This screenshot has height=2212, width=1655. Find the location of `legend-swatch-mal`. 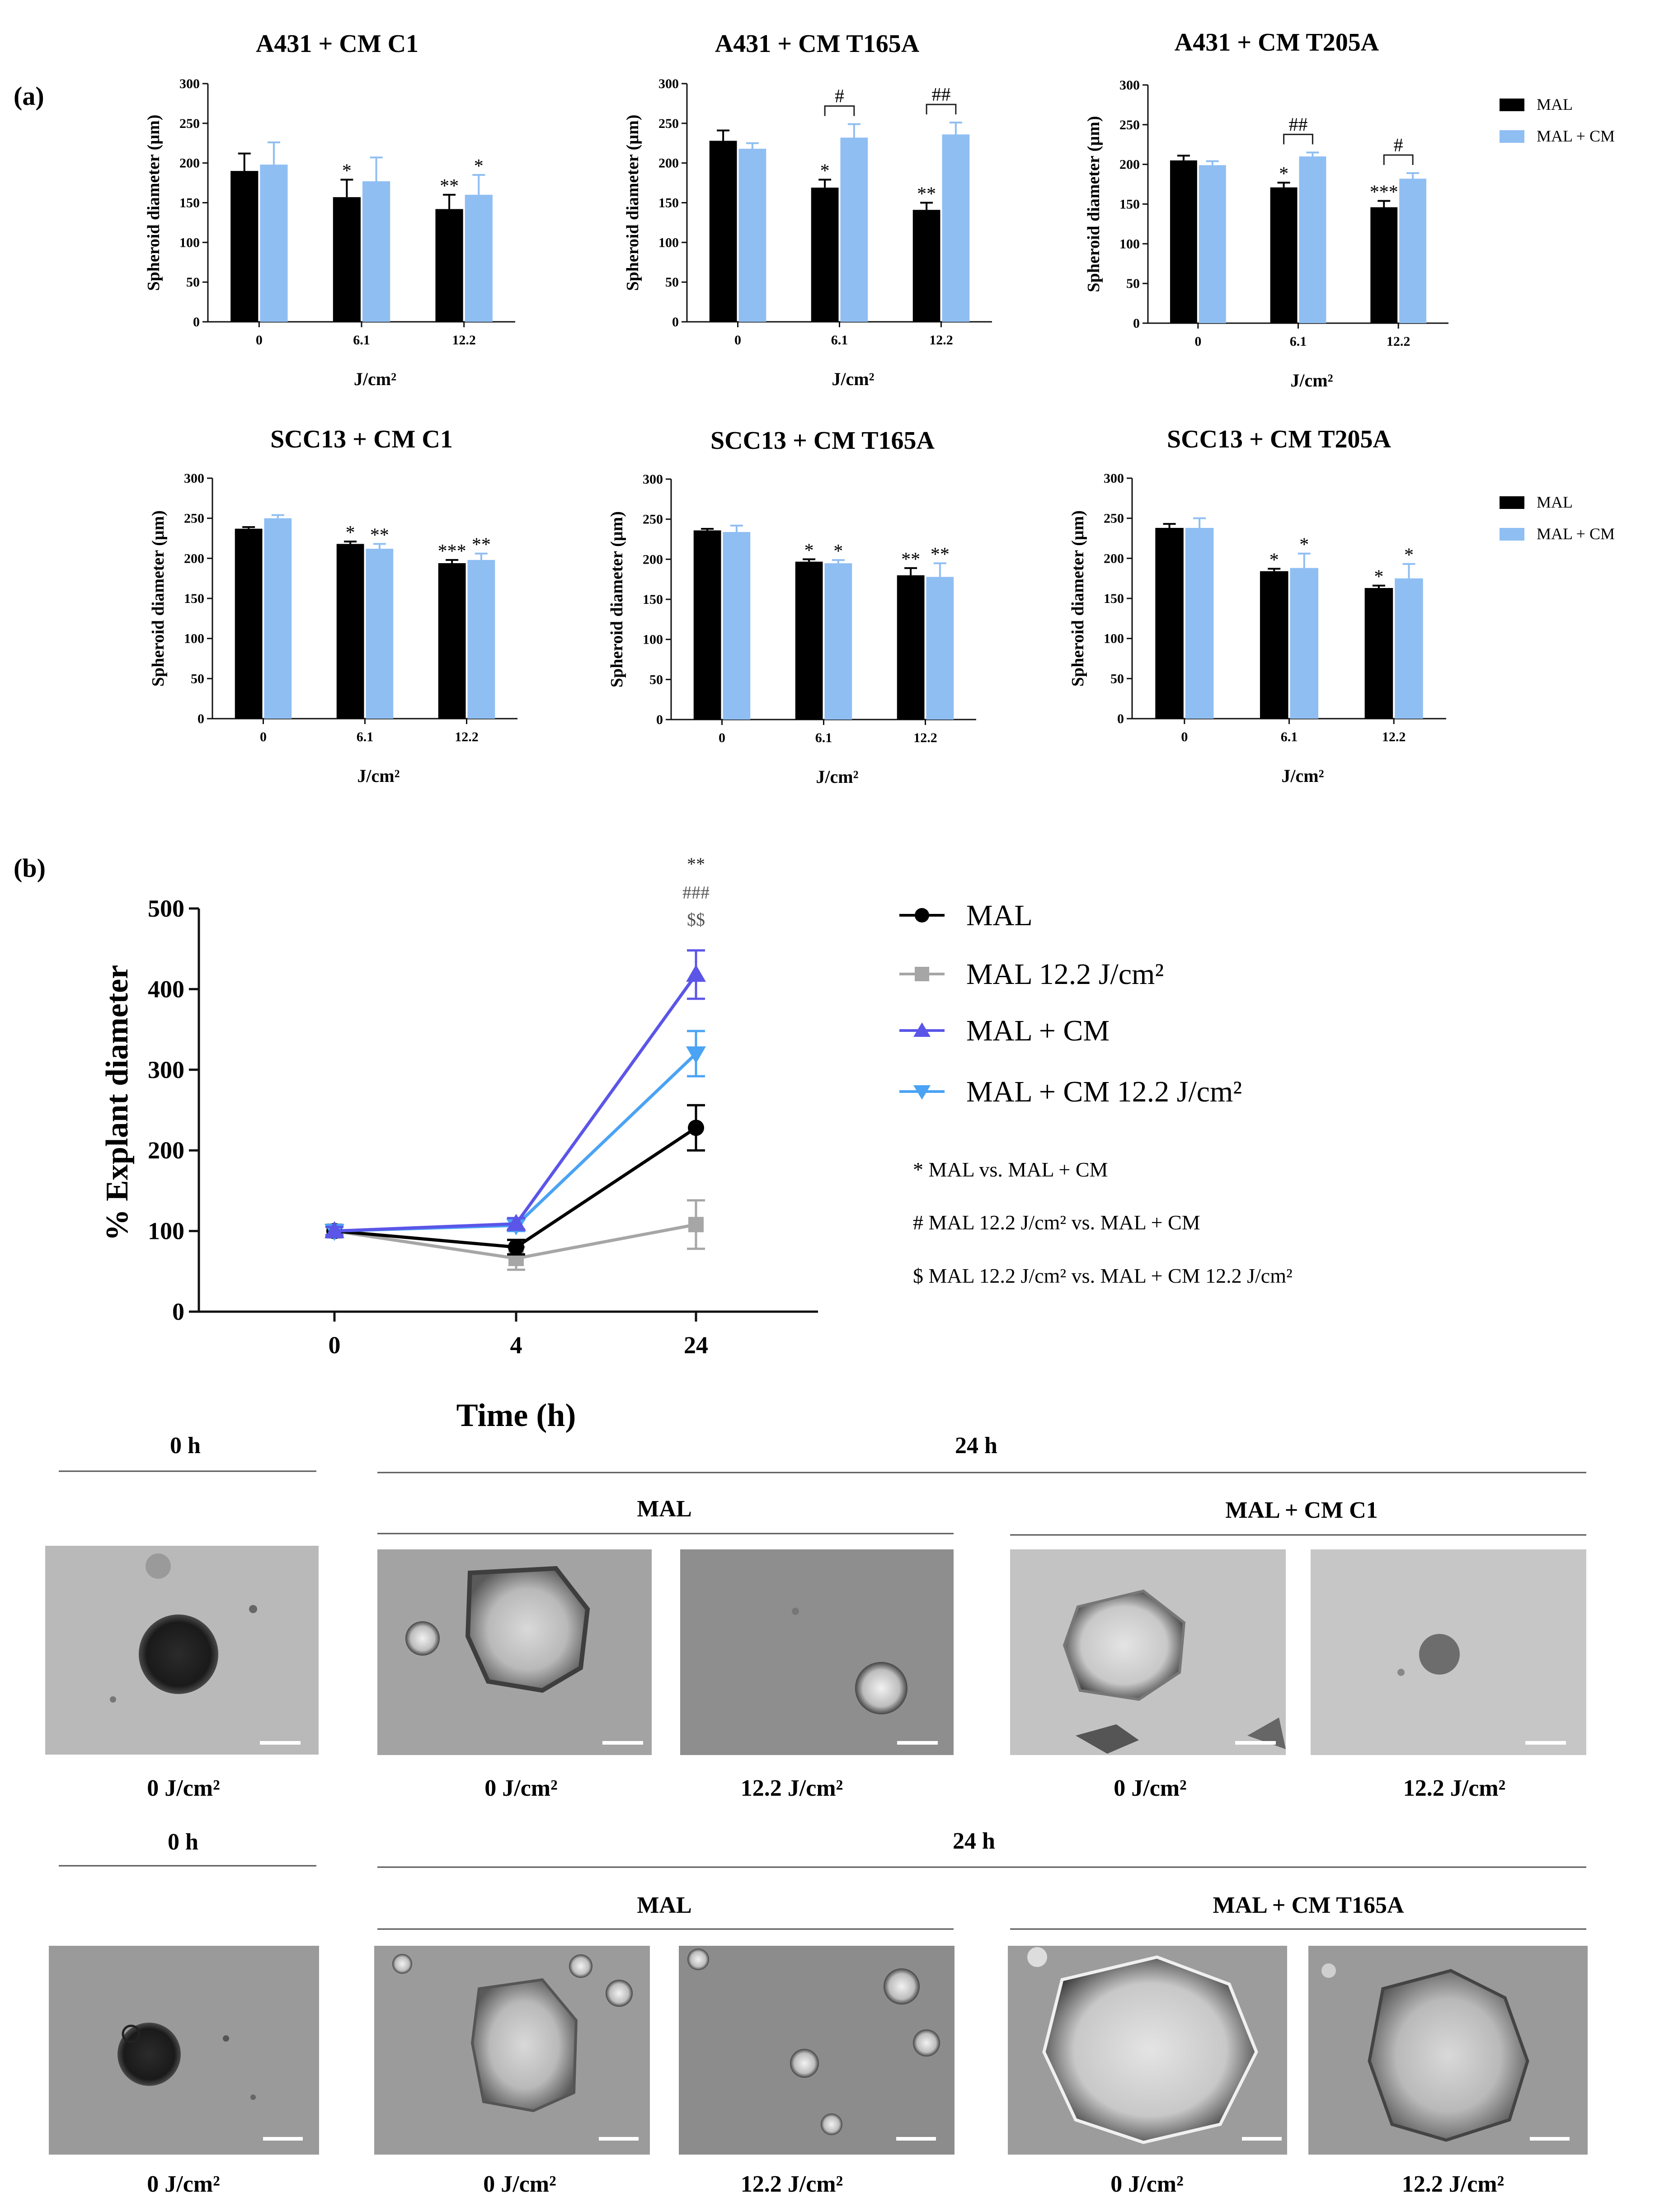

legend-swatch-mal is located at coordinates (1512, 502).